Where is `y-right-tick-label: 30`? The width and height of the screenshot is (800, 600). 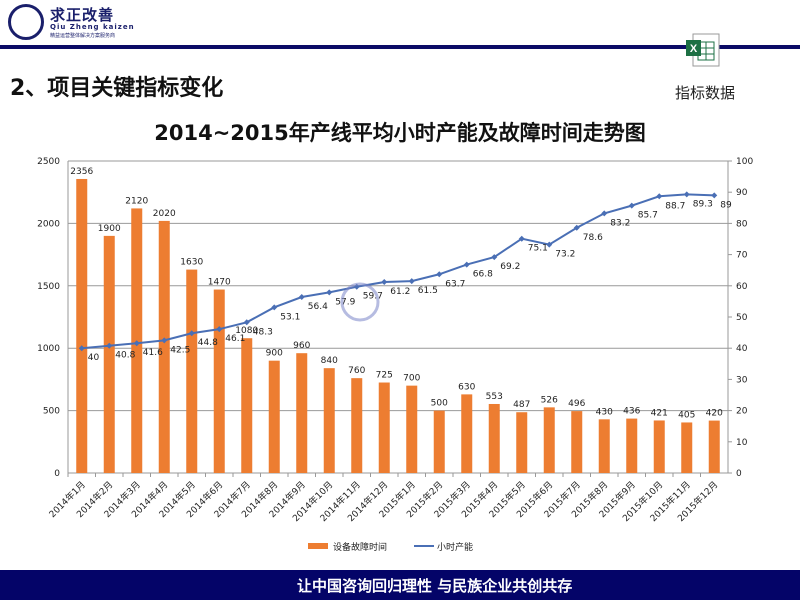
y-right-tick-label: 30 is located at coordinates (742, 380).